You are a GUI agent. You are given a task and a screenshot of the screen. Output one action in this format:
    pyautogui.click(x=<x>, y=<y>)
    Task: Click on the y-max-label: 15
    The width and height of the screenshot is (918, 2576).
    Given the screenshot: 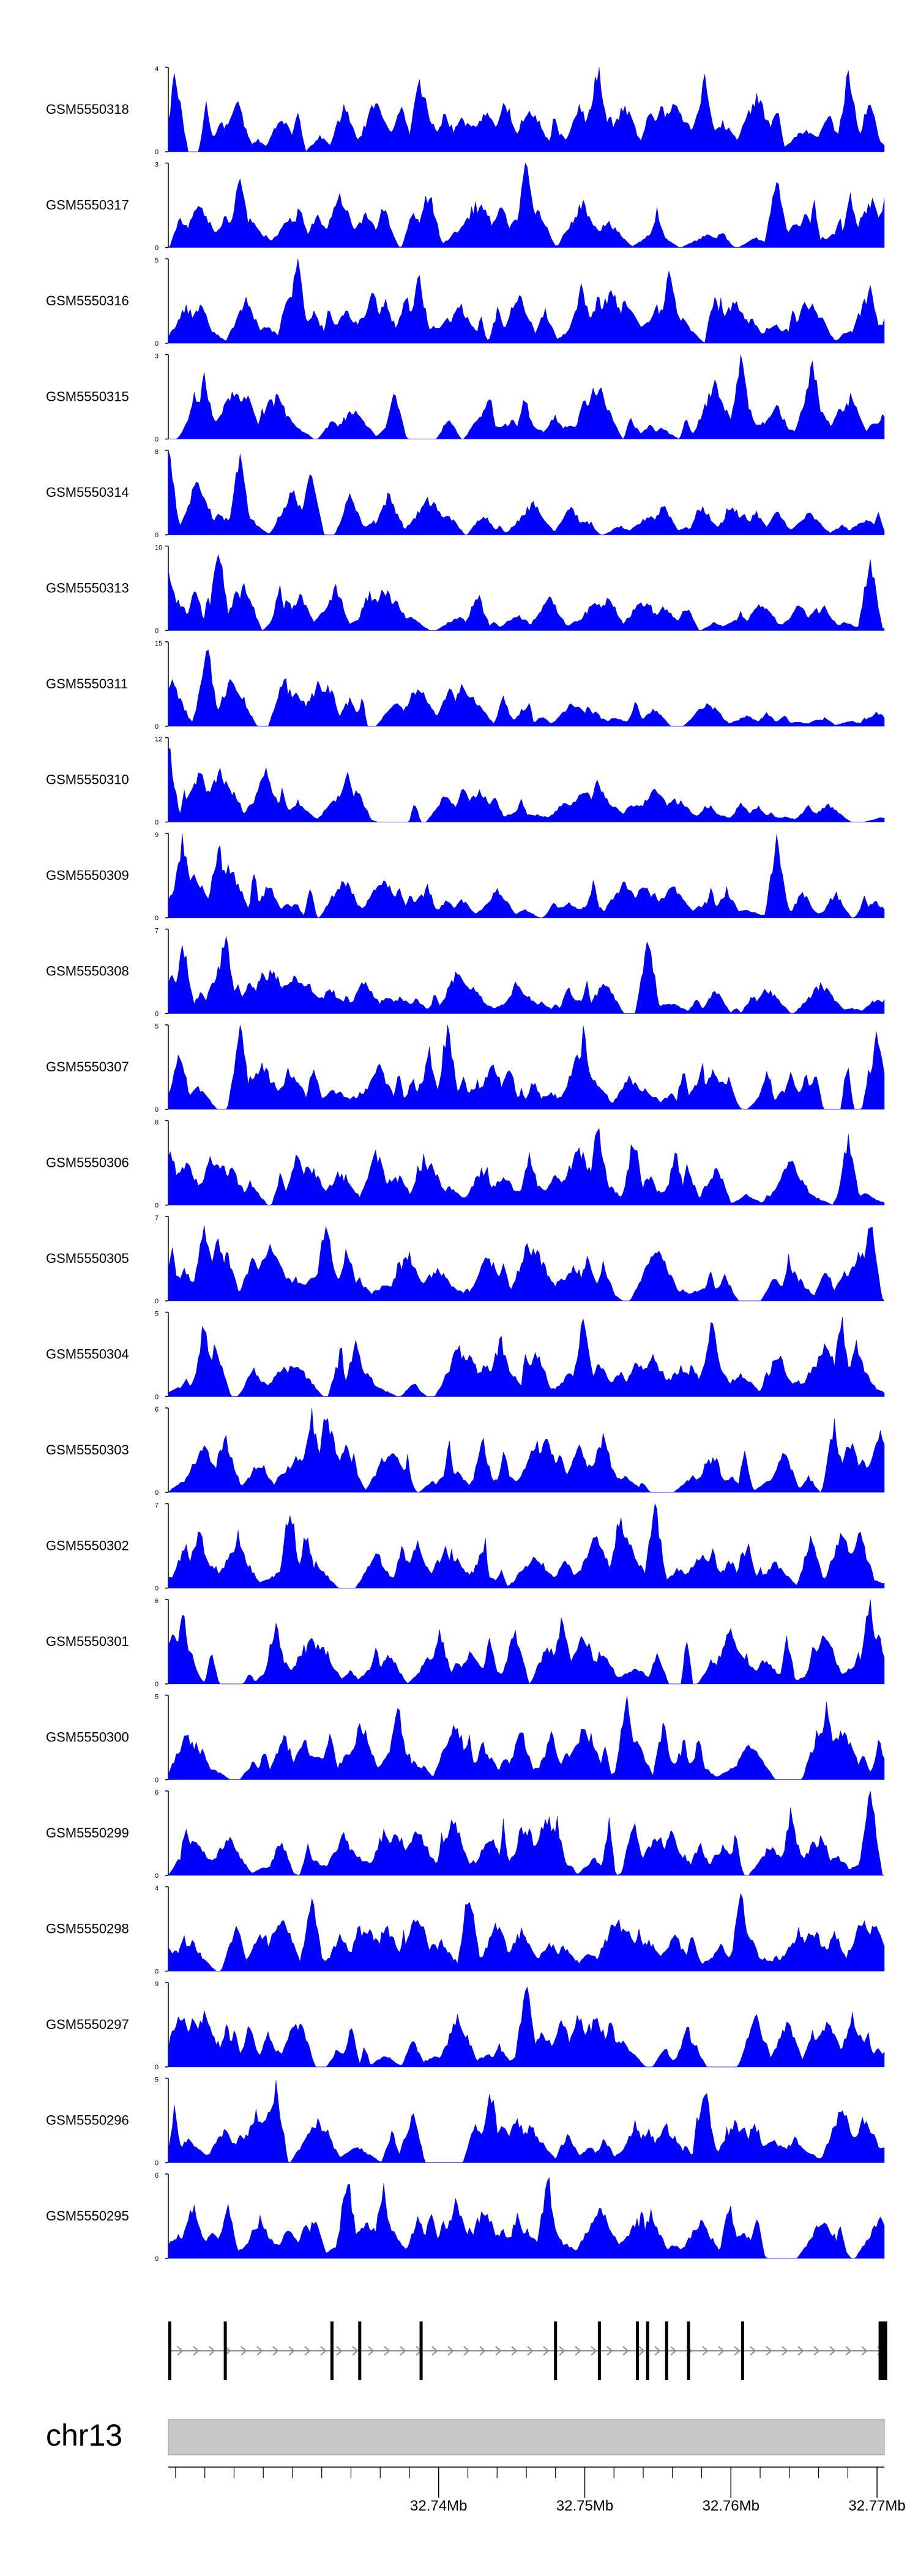 What is the action you would take?
    pyautogui.click(x=158, y=644)
    